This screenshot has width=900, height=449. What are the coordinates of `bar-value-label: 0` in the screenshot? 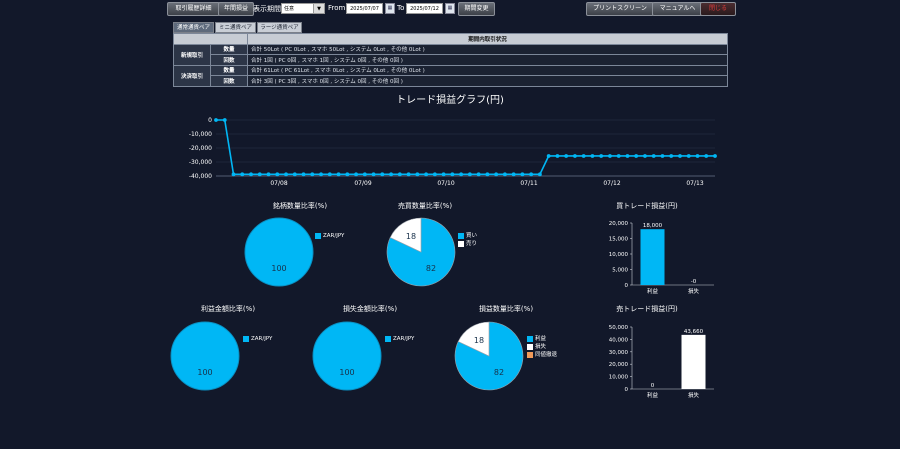 It's located at (653, 386).